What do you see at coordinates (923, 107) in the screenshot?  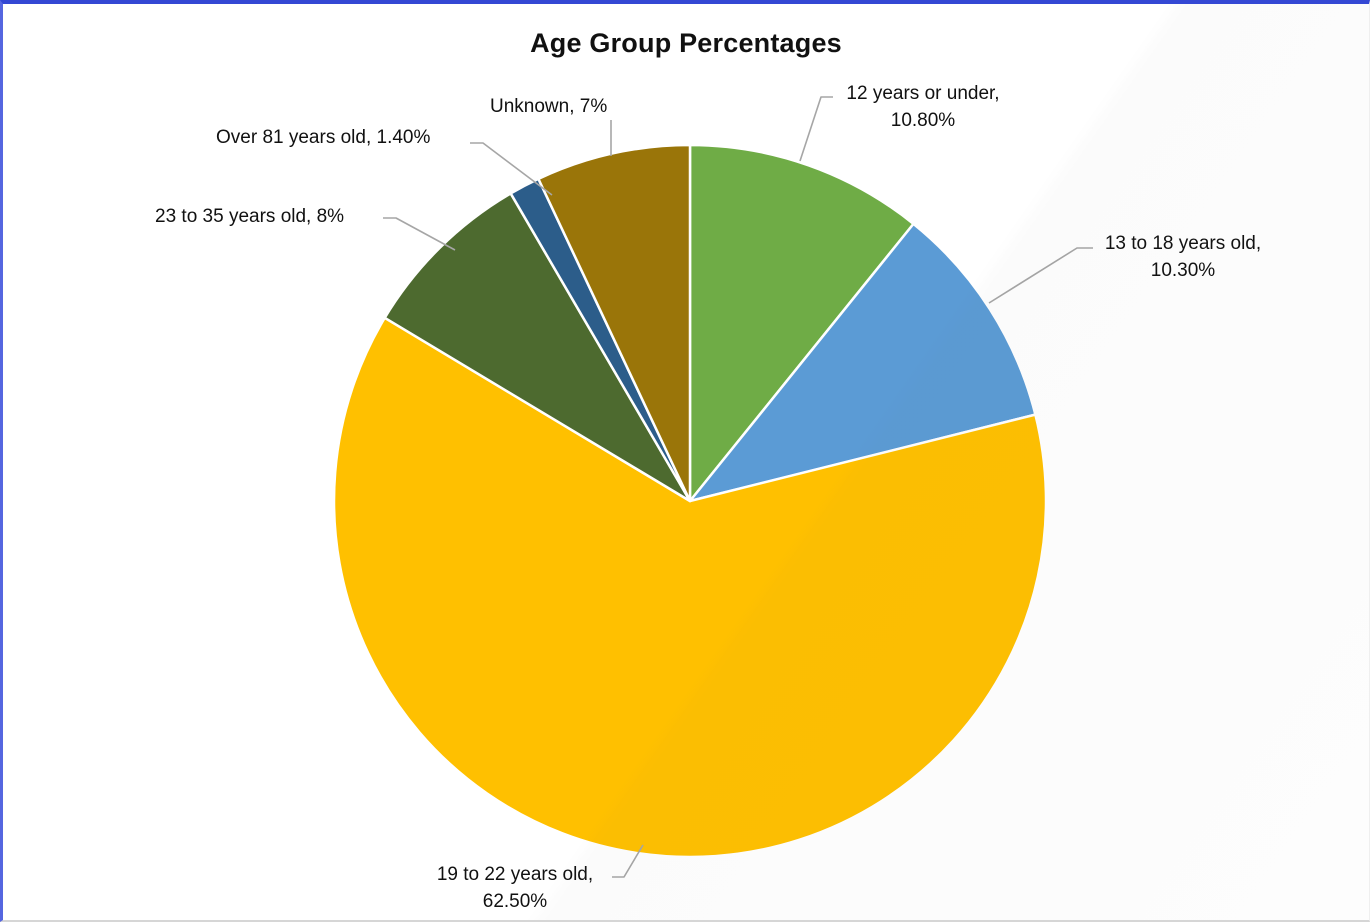 I see `data-label-12-years-or-under: 12 years or under, 10.80%` at bounding box center [923, 107].